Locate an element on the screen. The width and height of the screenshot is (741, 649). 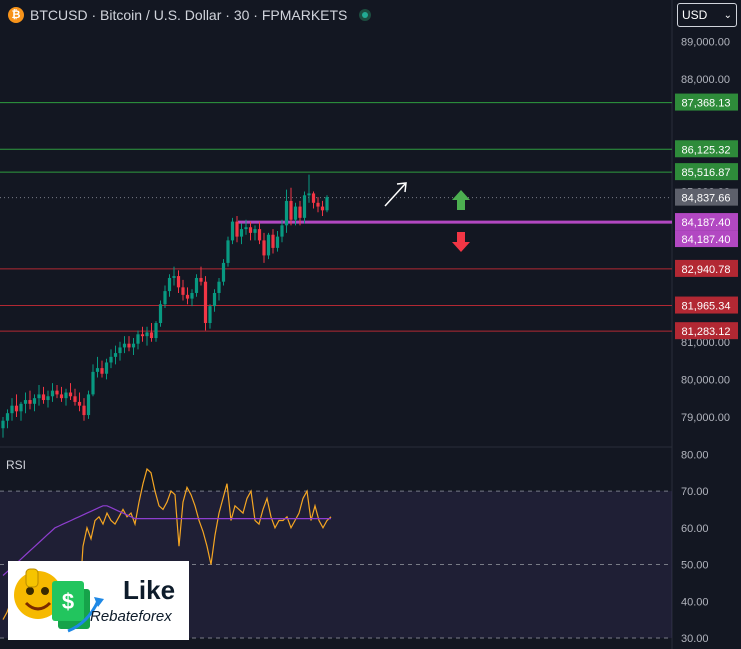
level-label: 86,125.32 is located at coordinates (706, 150).